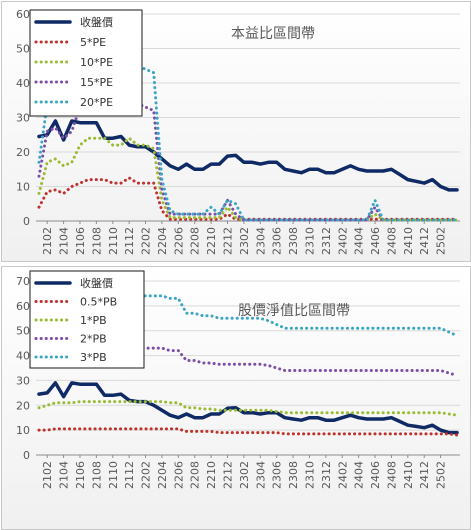 The image size is (471, 530). I want to click on chart-title: 本益比區間帶, so click(273, 34).